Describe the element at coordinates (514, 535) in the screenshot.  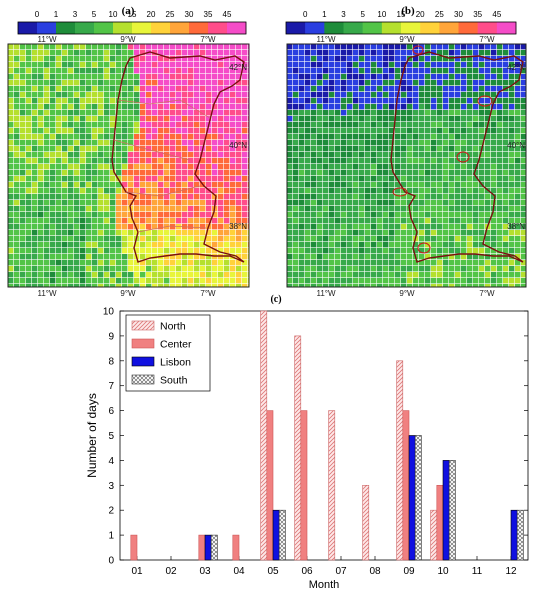
I see `bar-lisbon` at that location.